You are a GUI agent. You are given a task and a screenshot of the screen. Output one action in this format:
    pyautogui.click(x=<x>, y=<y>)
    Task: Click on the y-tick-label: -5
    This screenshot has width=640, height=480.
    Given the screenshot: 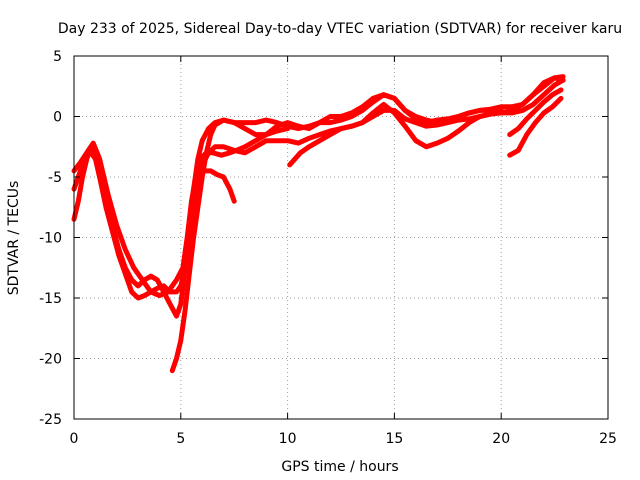 What is the action you would take?
    pyautogui.click(x=55, y=178)
    